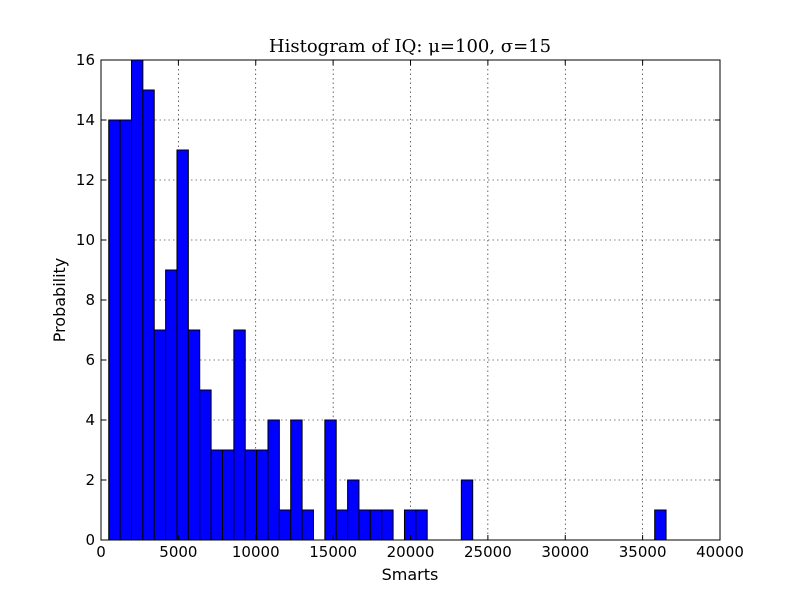 This screenshot has height=600, width=800. Describe the element at coordinates (178, 552) in the screenshot. I see `x-tick-label: 5000` at that location.